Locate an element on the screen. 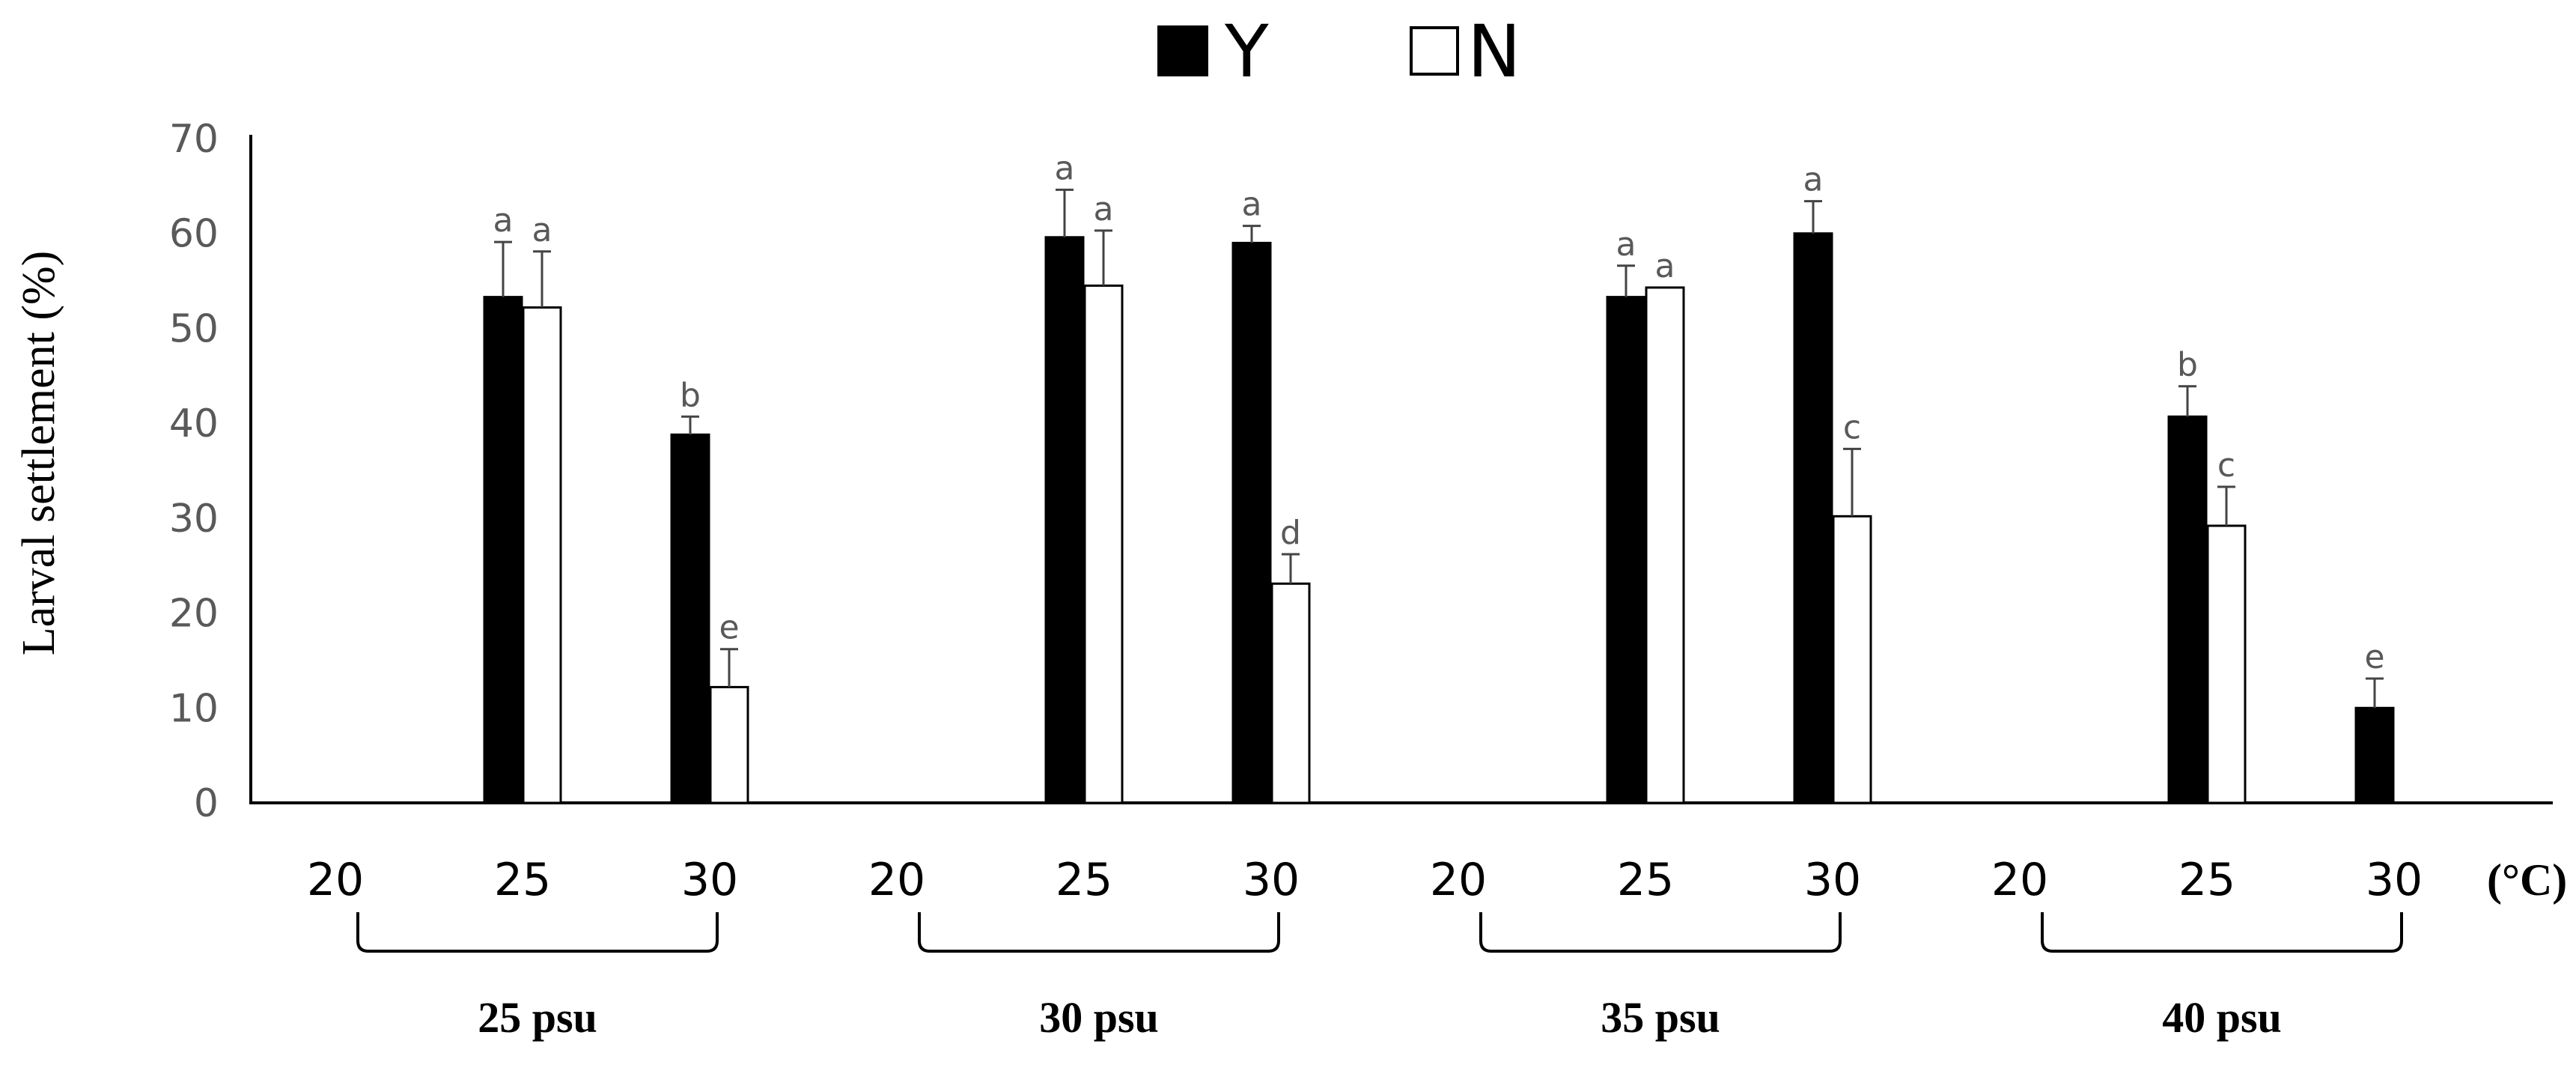 The width and height of the screenshot is (2576, 1065). group-label: 30 psu is located at coordinates (1099, 1017).